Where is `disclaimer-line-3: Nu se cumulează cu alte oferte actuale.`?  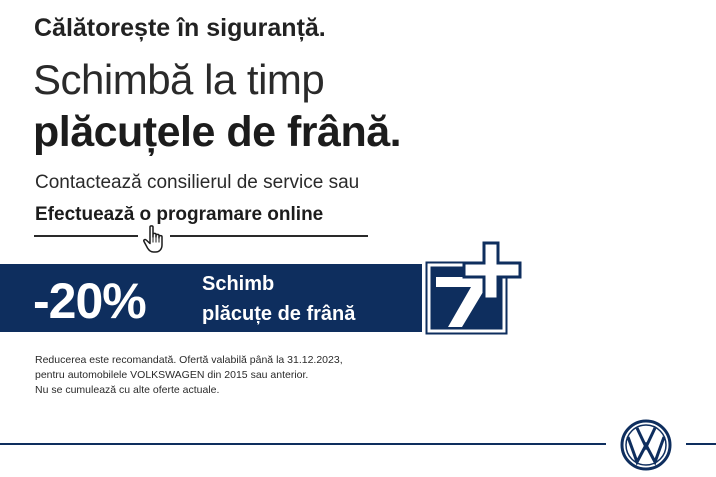
disclaimer-line-3: Nu se cumulează cu alte oferte actuale. is located at coordinates (127, 390).